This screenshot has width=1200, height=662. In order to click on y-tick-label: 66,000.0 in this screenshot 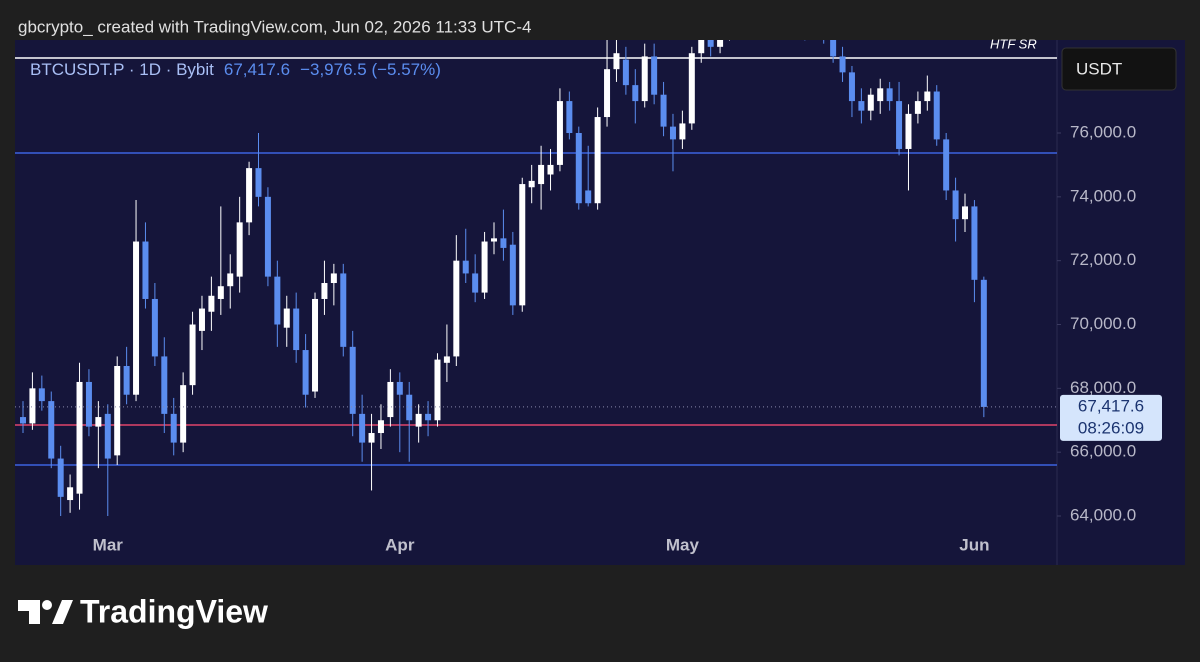, I will do `click(1103, 451)`.